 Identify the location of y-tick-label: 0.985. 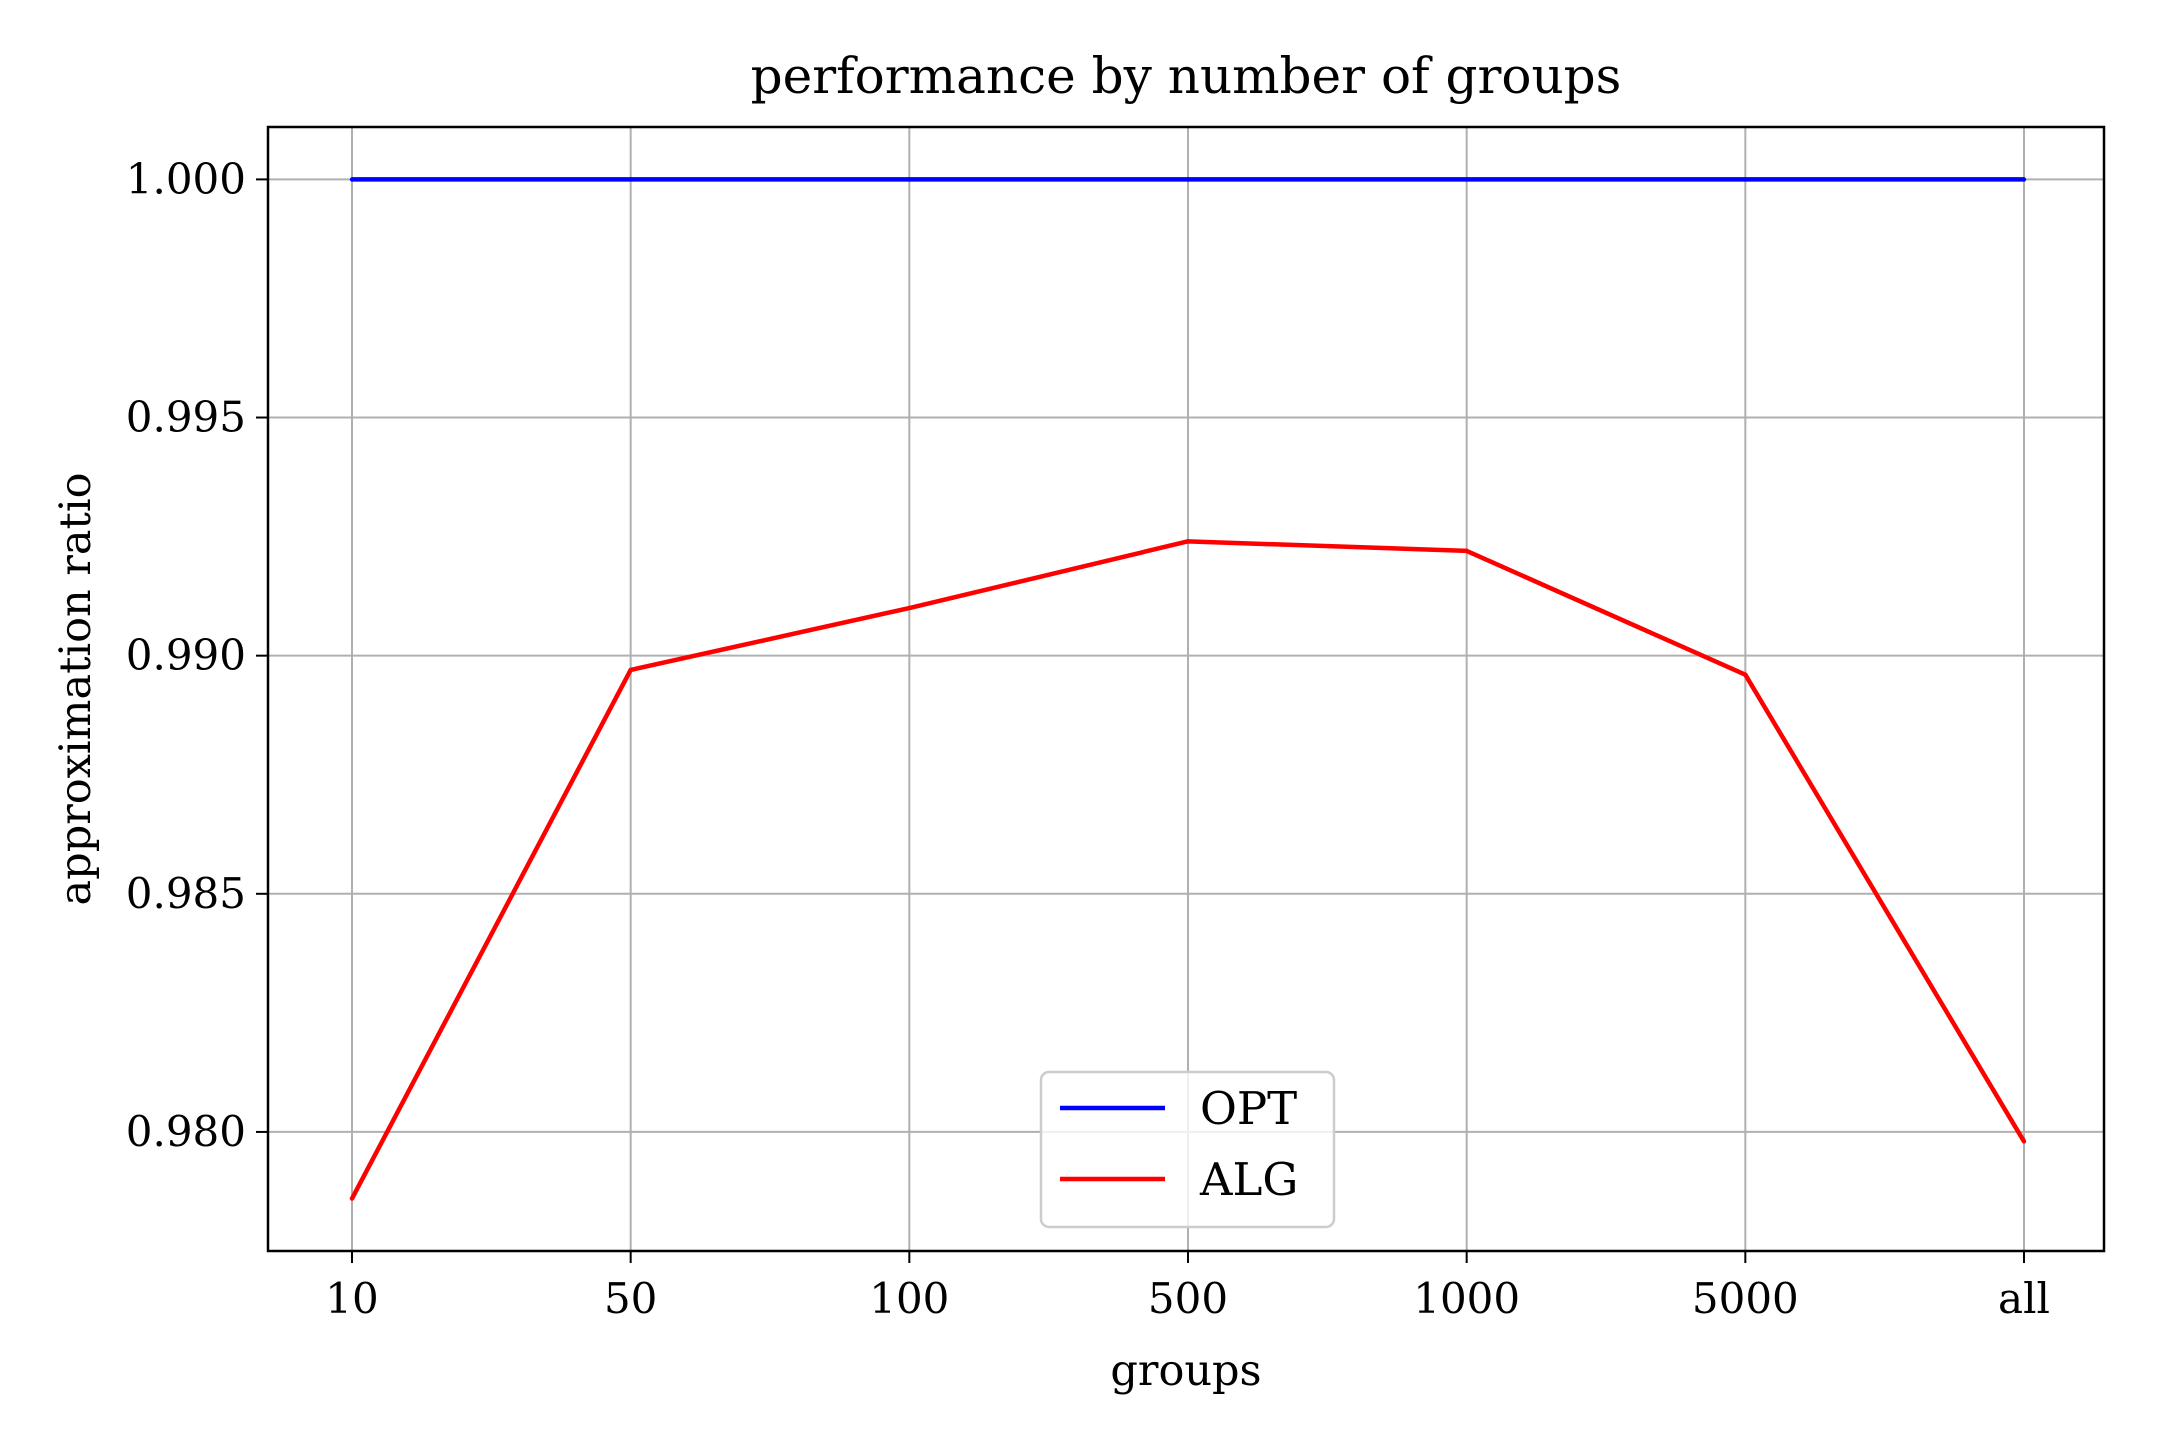
(186, 893).